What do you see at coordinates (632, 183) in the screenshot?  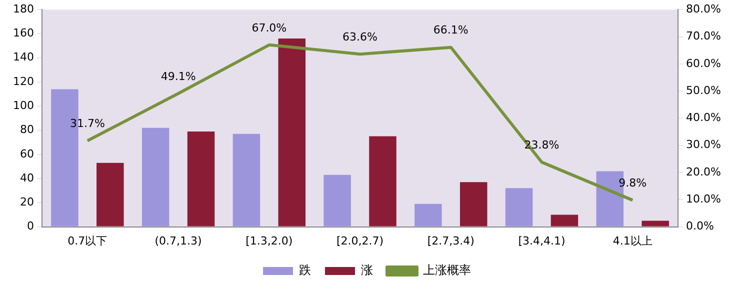 I see `data-label: 9.8%` at bounding box center [632, 183].